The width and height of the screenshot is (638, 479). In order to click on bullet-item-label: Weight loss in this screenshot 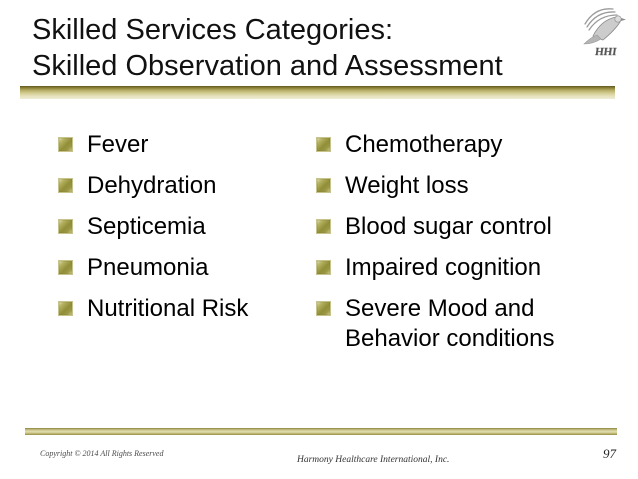, I will do `click(407, 185)`.